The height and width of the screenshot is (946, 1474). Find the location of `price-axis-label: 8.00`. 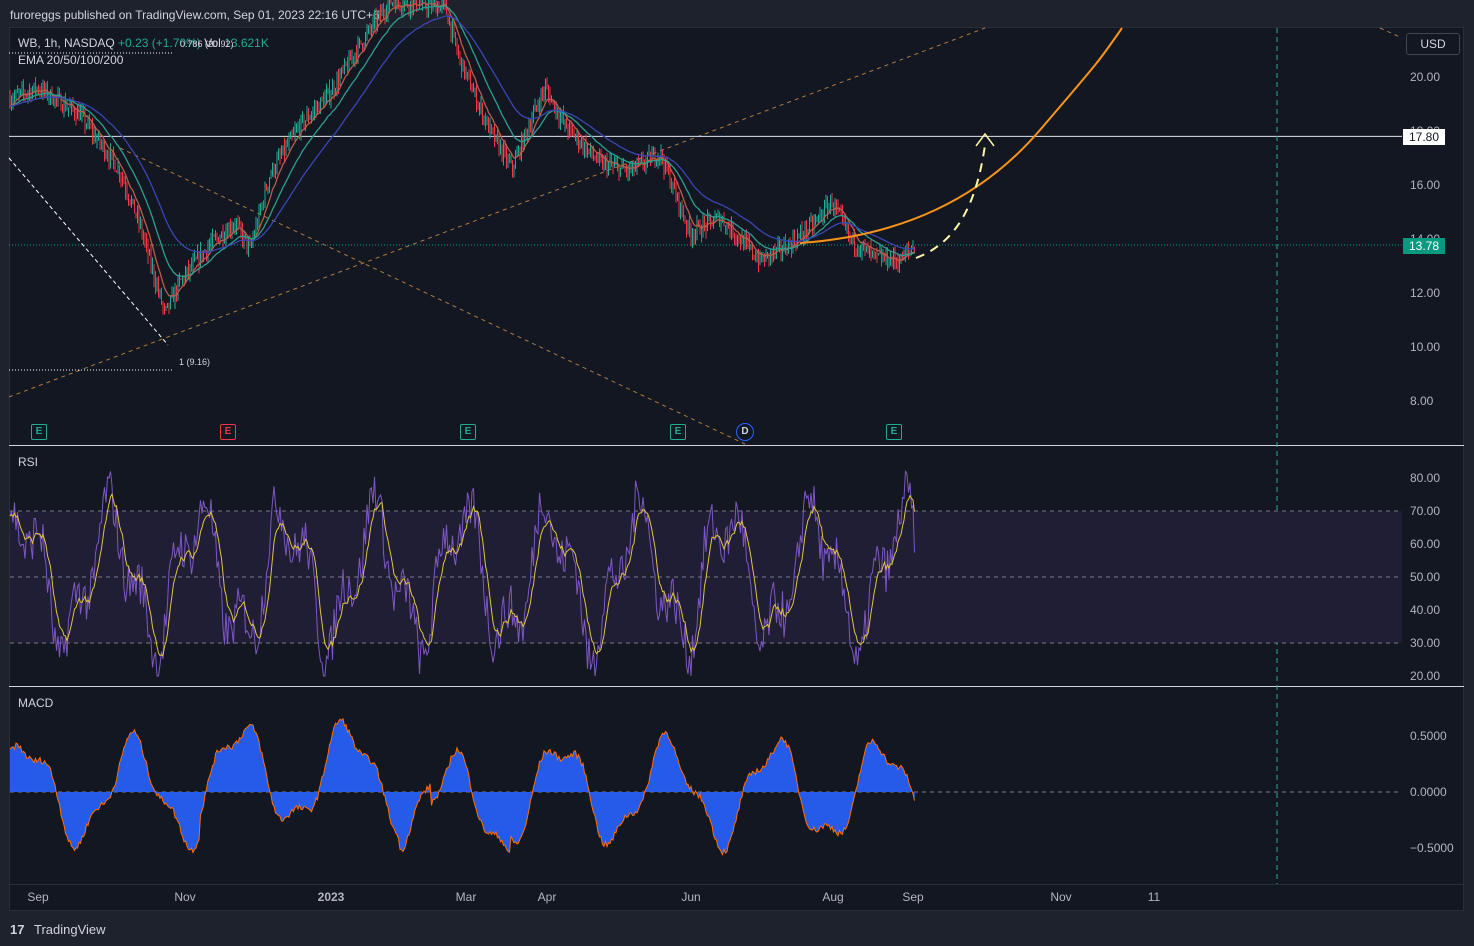

price-axis-label: 8.00 is located at coordinates (1422, 401).